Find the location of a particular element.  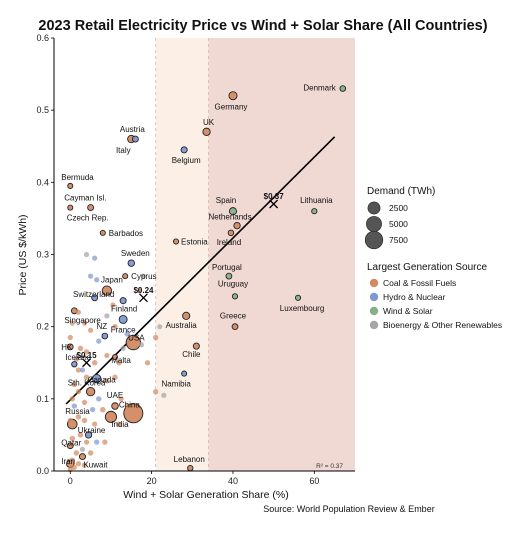

point-cayman-isl- is located at coordinates (70, 207).